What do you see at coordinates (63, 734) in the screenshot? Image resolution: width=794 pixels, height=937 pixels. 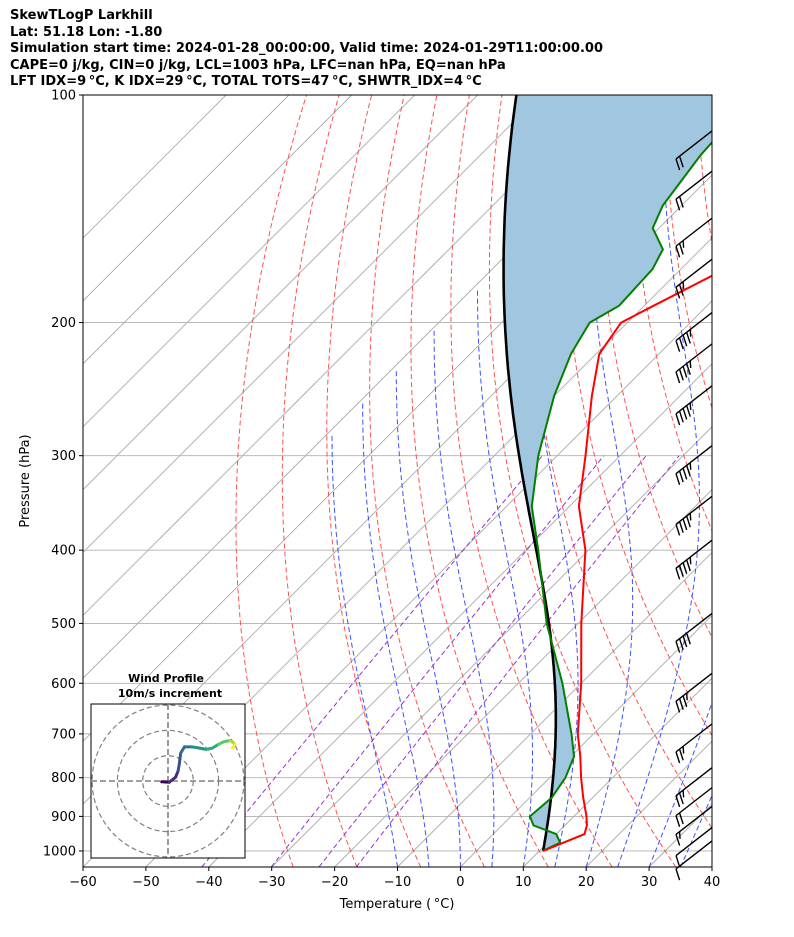 I see `y-tick-label: 700` at bounding box center [63, 734].